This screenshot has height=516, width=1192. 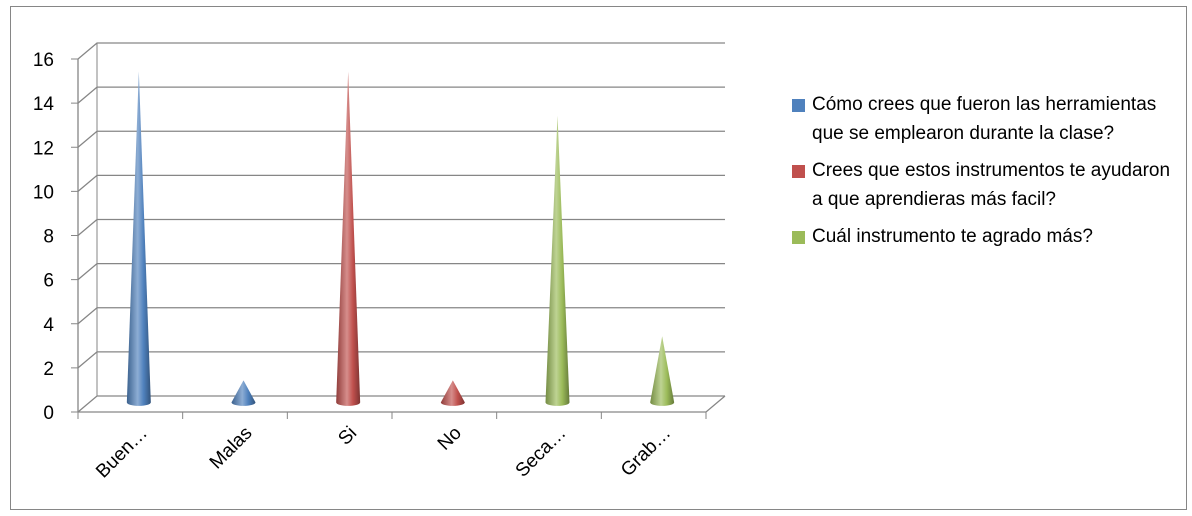 I want to click on y-tick-label: 2, so click(x=48, y=369).